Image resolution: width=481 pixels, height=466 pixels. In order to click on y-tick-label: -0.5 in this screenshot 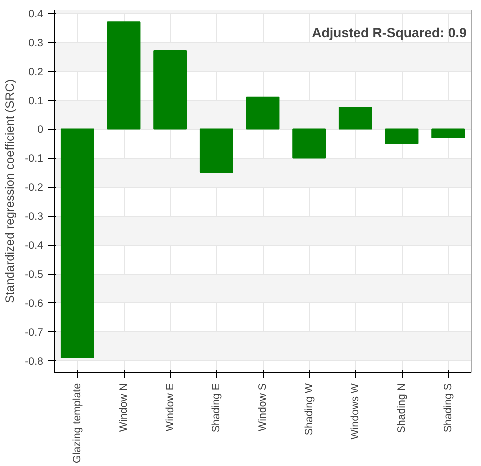, I will do `click(34, 275)`.